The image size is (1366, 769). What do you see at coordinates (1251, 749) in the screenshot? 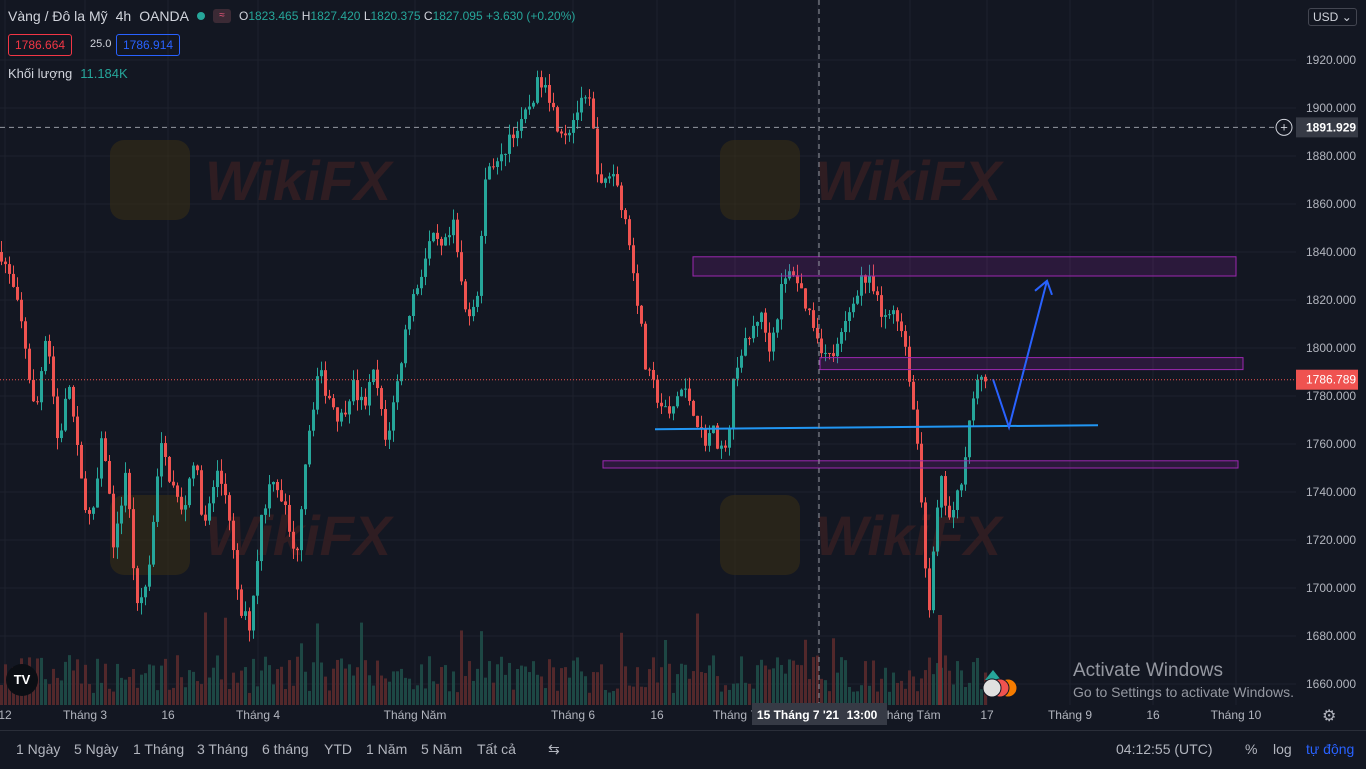
I see `percent-toggle: %` at bounding box center [1251, 749].